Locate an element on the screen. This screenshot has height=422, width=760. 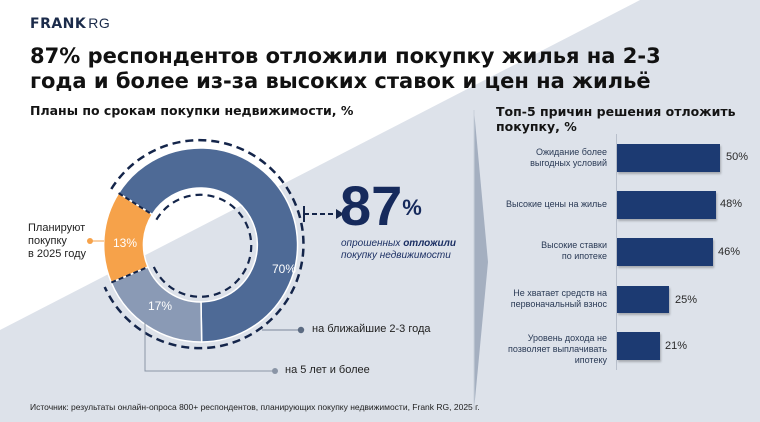
dashed-outer-ring is located at coordinates (204, 244).